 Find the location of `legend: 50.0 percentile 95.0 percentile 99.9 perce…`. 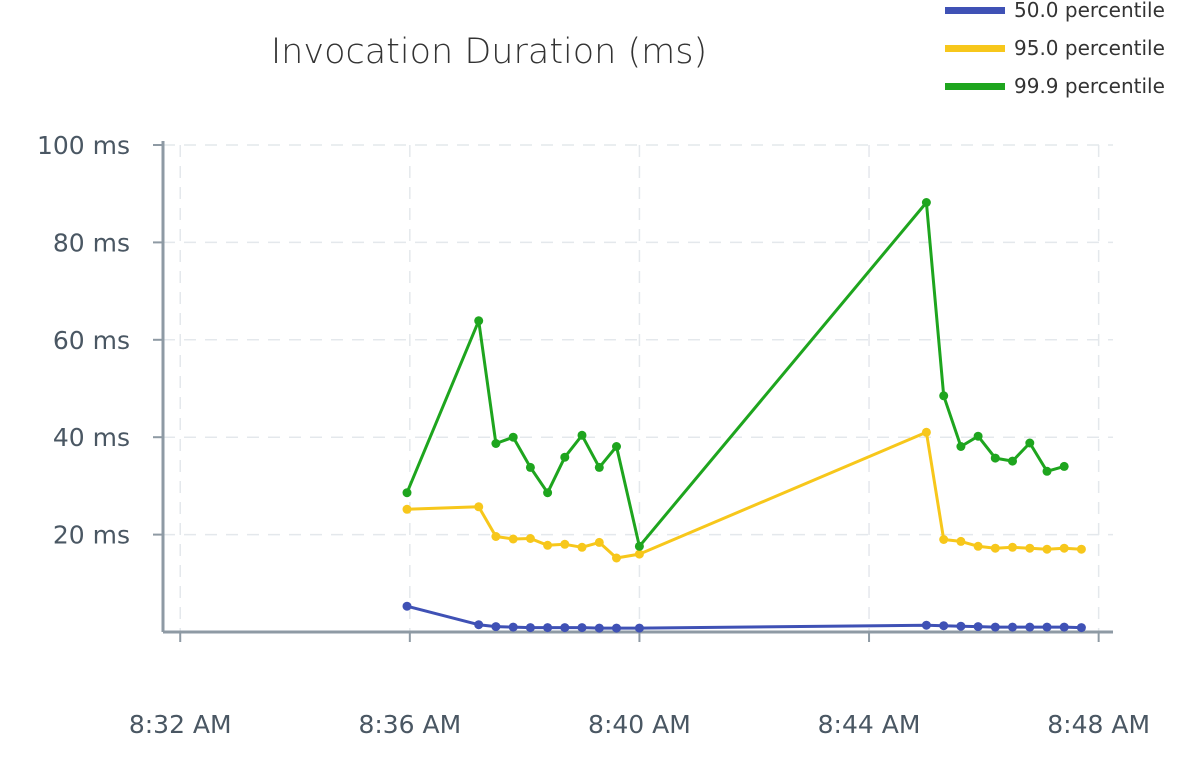

legend: 50.0 percentile 95.0 percentile 99.9 perce… is located at coordinates (1055, 49).